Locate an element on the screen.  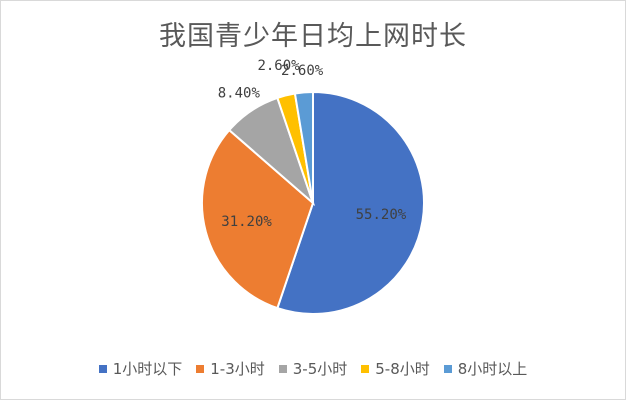
legend-label: 1-3小时 is located at coordinates (237, 369).